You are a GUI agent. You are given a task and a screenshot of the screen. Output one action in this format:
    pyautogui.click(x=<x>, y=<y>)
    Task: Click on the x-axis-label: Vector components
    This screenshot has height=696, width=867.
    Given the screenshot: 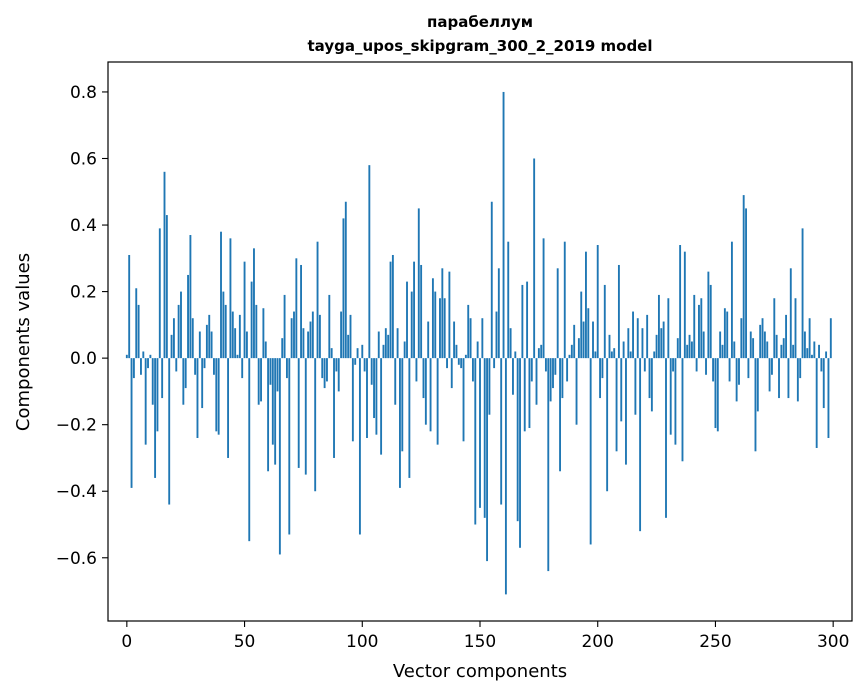 What is the action you would take?
    pyautogui.click(x=480, y=671)
    